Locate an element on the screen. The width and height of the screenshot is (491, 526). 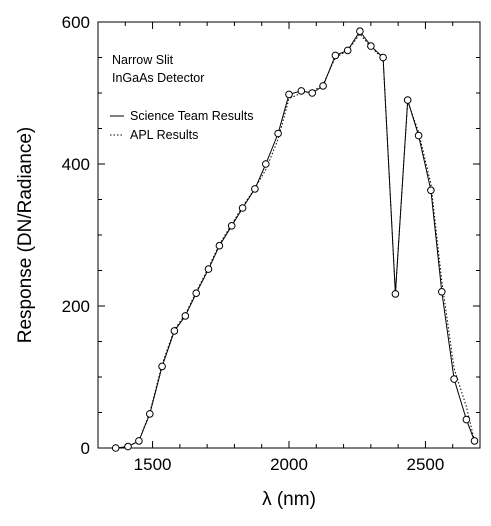
x-tick-label: 2000 is located at coordinates (289, 464).